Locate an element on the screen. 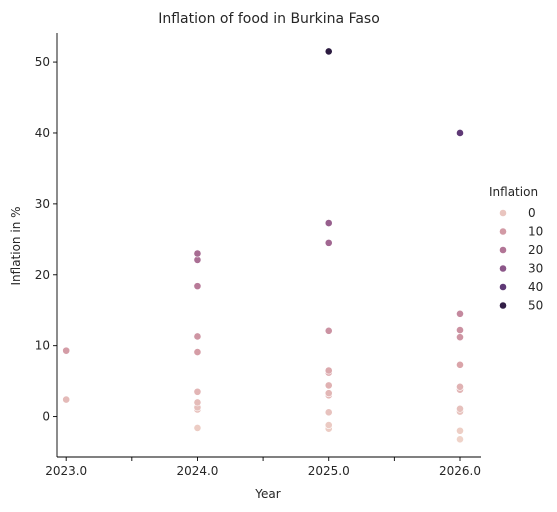  x-tick-label: 2025.0 is located at coordinates (329, 471).